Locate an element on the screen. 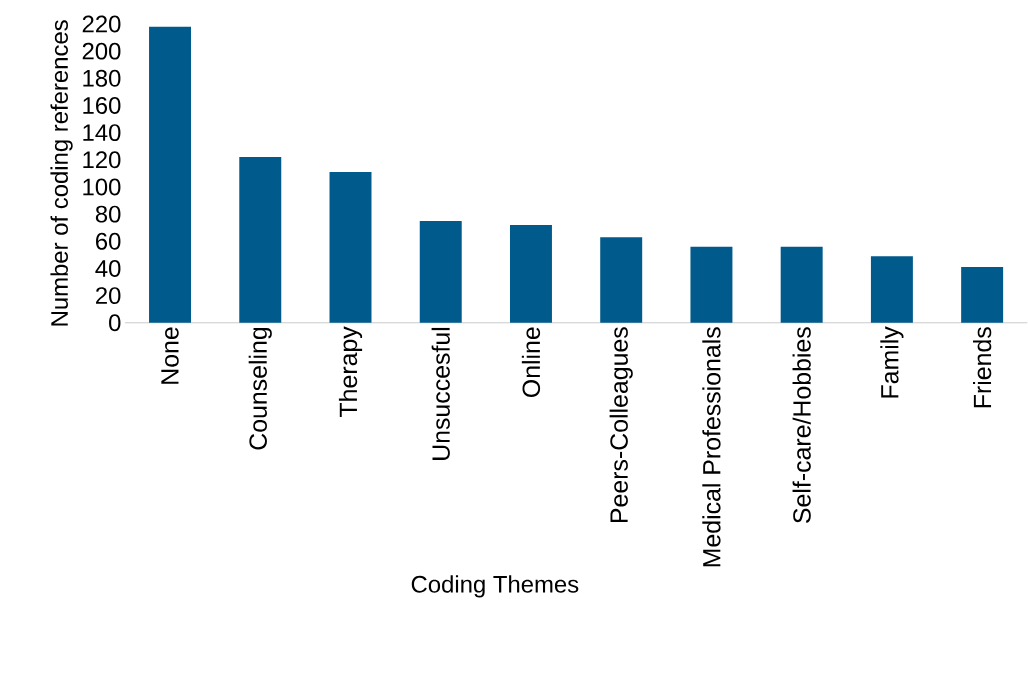 The image size is (1028, 697). y-tick-label: 140 is located at coordinates (102, 132).